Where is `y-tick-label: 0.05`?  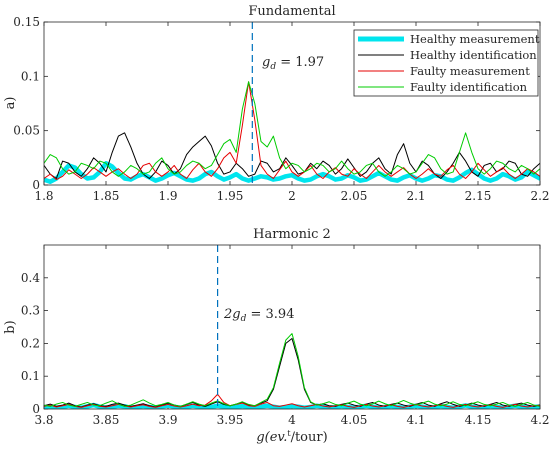 y-tick-label: 0.05 is located at coordinates (26, 131).